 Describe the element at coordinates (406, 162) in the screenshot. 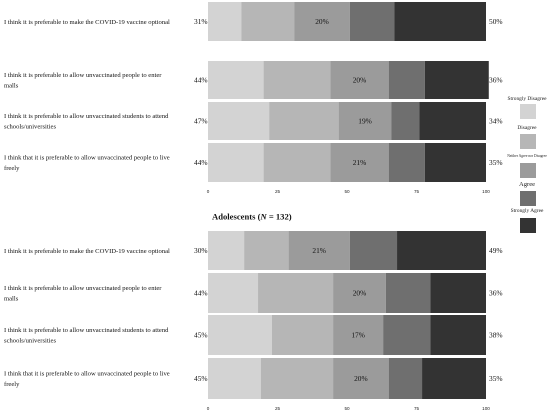

I see `adults-bar-4-agree` at that location.